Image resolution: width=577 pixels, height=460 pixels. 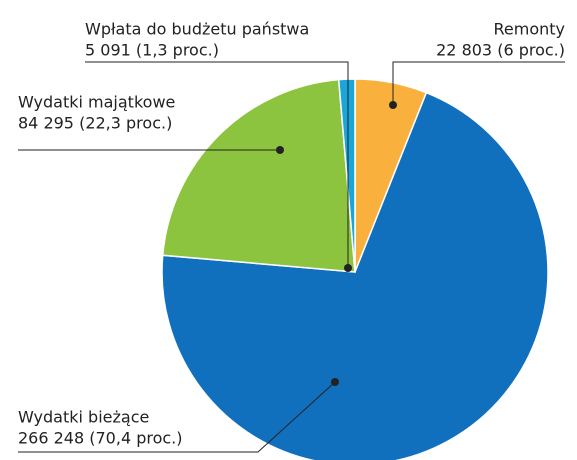 I want to click on slice-label: Wpłata do budżetu państwa, so click(x=197, y=29).